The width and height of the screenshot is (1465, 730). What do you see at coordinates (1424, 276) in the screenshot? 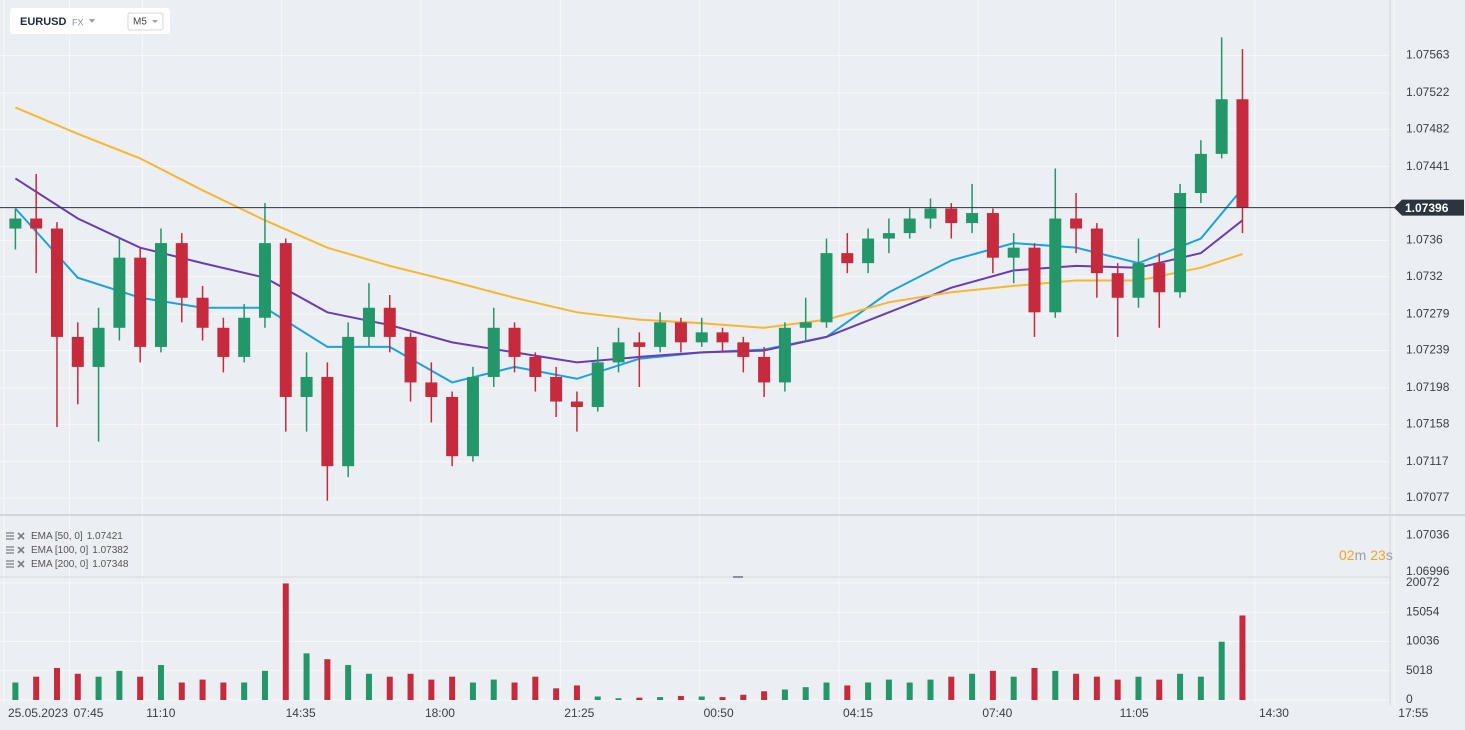
I see `y-tick-label: 1.0732` at bounding box center [1424, 276].